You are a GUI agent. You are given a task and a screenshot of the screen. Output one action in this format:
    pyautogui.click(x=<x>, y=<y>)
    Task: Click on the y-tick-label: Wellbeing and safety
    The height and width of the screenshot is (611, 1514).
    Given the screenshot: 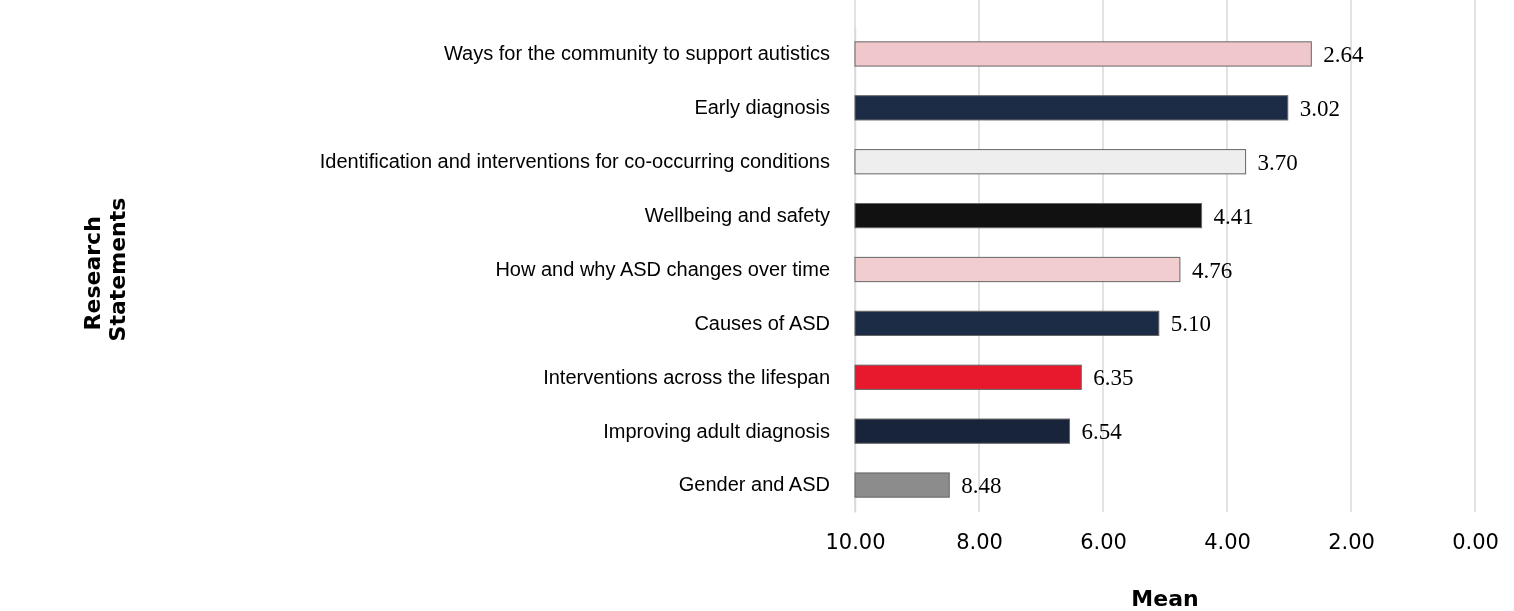 What is the action you would take?
    pyautogui.click(x=737, y=215)
    